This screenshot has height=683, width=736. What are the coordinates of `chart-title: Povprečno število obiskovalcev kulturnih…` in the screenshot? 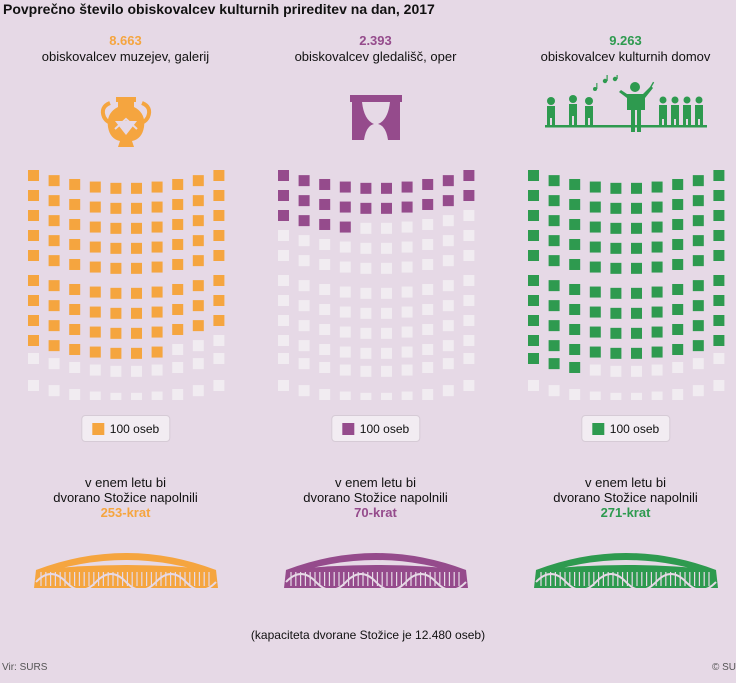 It's located at (219, 9).